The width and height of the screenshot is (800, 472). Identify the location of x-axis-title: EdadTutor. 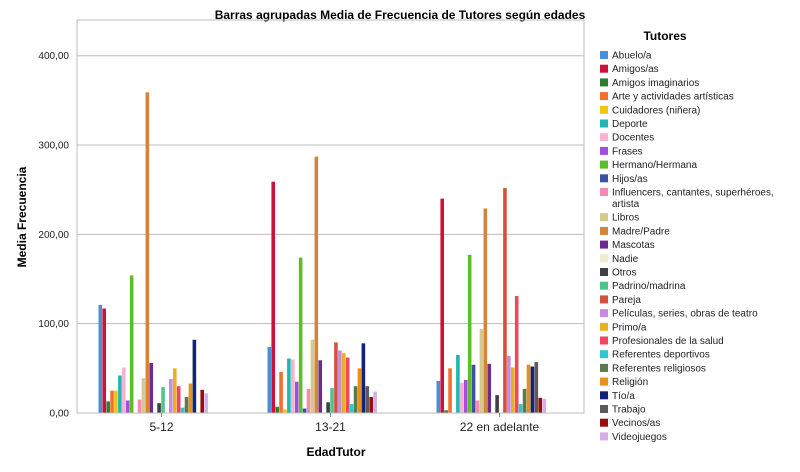
(335, 452).